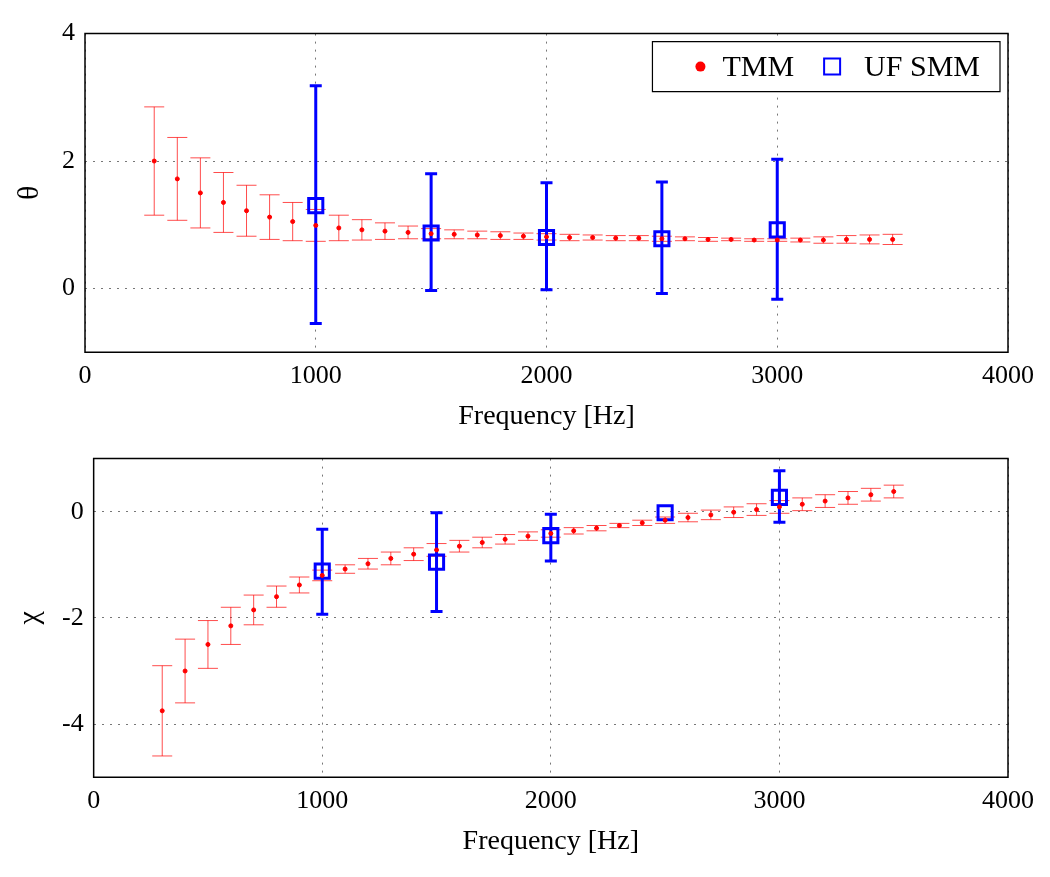 The width and height of the screenshot is (1050, 877). Describe the element at coordinates (68, 159) in the screenshot. I see `y-tick-label: 2` at that location.